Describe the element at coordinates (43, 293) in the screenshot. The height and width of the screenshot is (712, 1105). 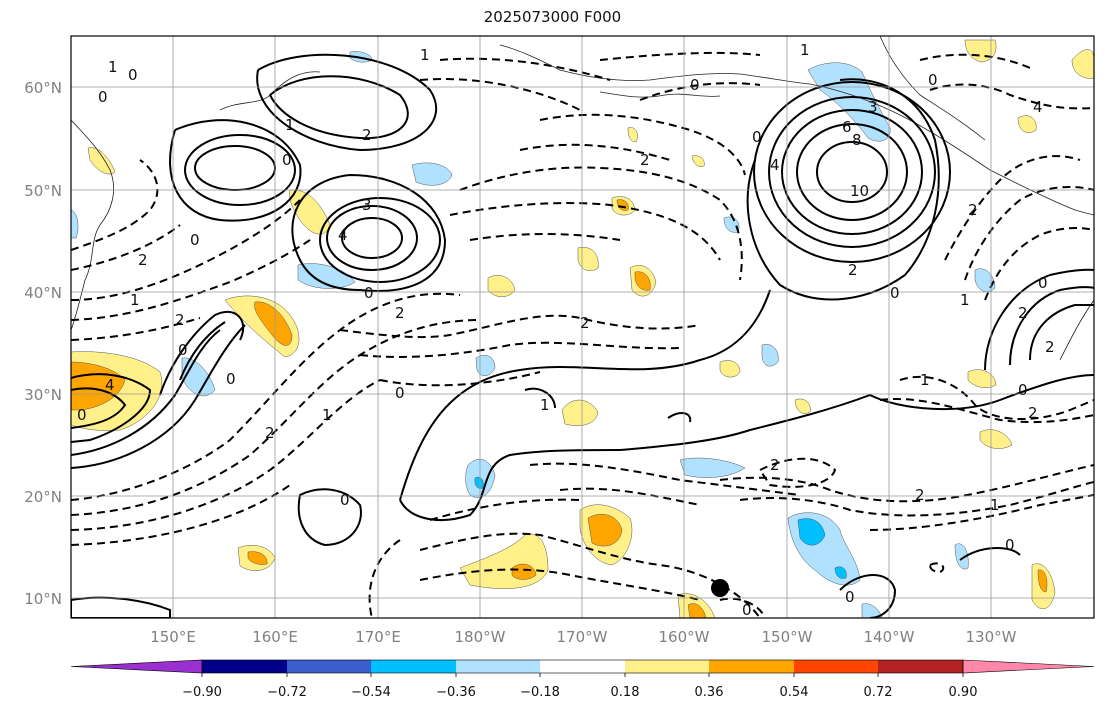
I see `lat-label: 40°N` at that location.